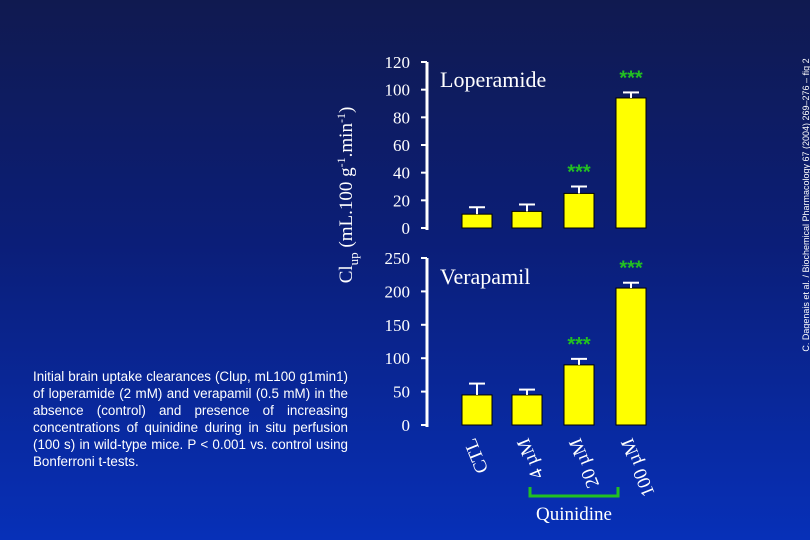 The width and height of the screenshot is (810, 540). Describe the element at coordinates (401, 200) in the screenshot. I see `y-tick-label: 20` at that location.